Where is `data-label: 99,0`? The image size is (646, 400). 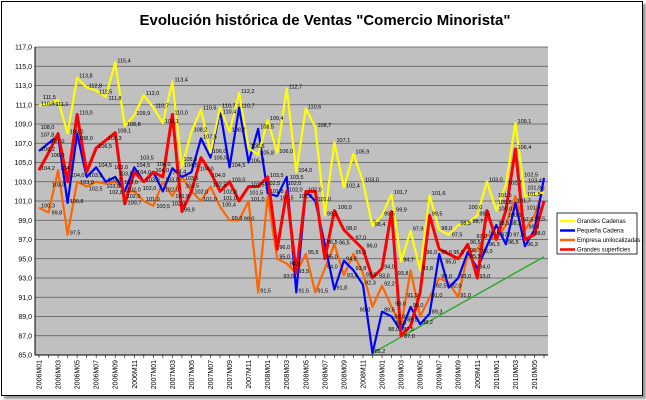 data-label: 99,0 is located at coordinates (237, 219).